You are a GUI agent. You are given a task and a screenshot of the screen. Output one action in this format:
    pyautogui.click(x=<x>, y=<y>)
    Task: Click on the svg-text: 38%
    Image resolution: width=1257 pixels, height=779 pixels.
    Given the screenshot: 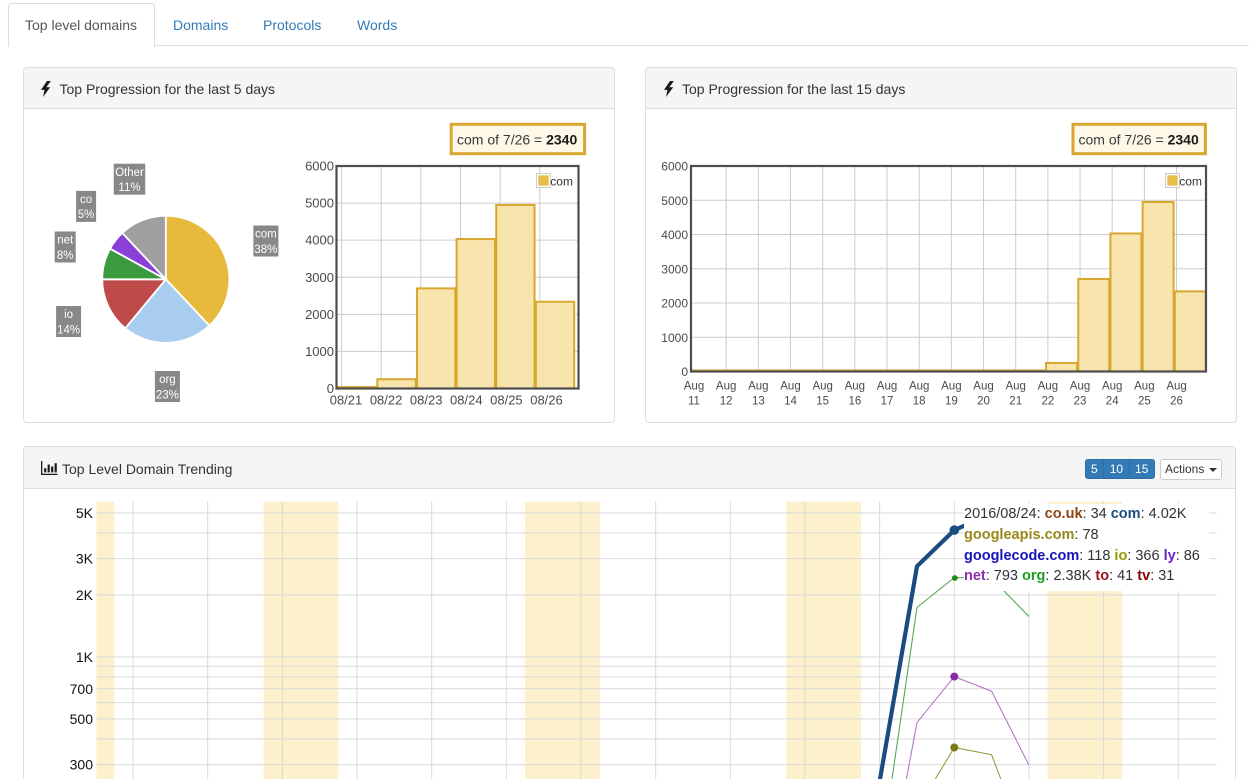 What is the action you would take?
    pyautogui.click(x=265, y=250)
    